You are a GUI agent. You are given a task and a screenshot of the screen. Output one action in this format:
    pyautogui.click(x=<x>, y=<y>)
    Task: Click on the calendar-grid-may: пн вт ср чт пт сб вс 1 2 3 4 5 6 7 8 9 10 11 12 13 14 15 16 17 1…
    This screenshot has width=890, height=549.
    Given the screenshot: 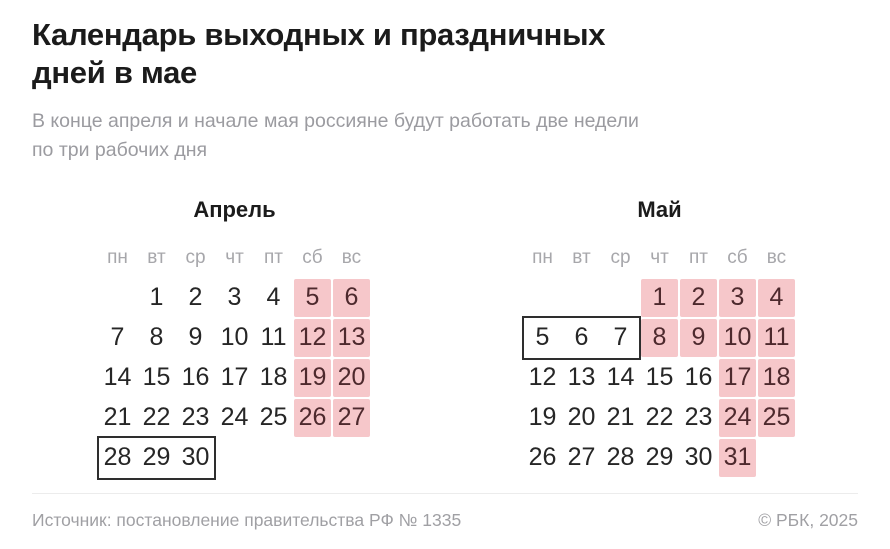 What is the action you would take?
    pyautogui.click(x=658, y=358)
    